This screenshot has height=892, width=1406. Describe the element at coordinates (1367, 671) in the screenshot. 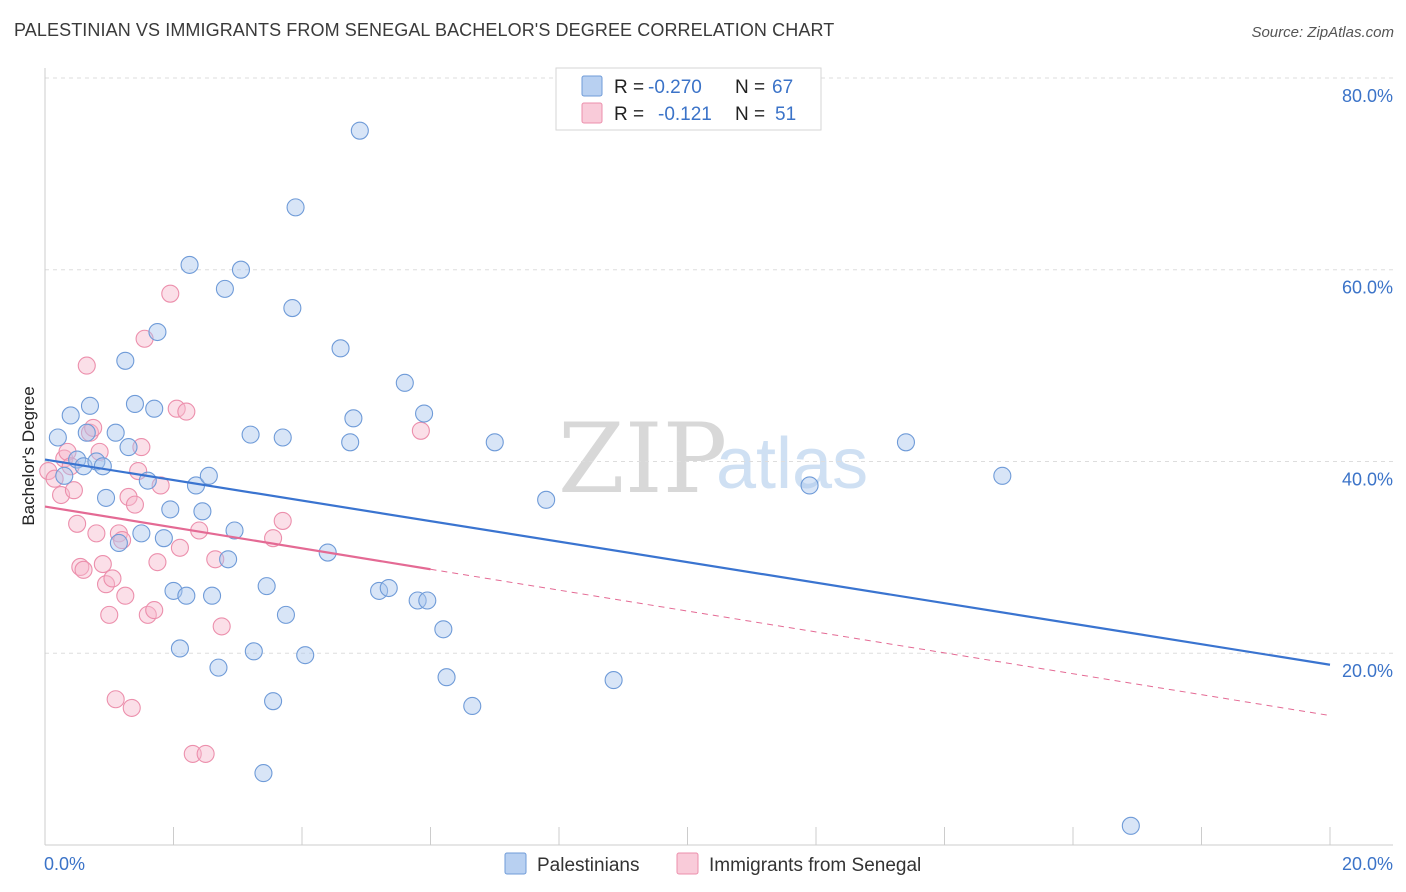

I see `y-tick-label: 20.0%` at that location.